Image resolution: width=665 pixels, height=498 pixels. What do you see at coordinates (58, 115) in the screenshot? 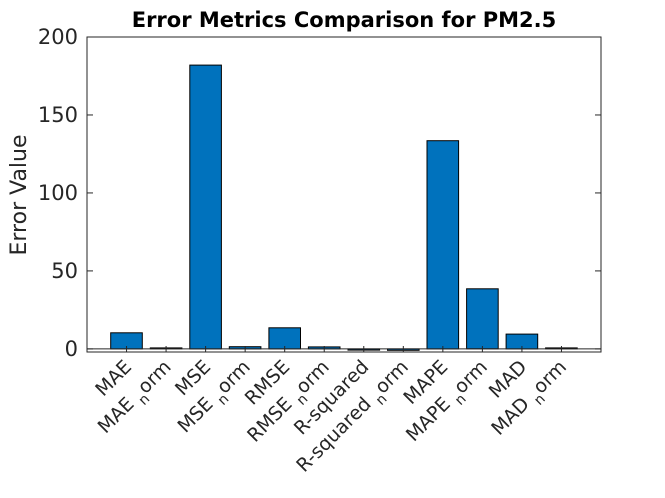
I see `y-tick-label: 150` at bounding box center [58, 115].